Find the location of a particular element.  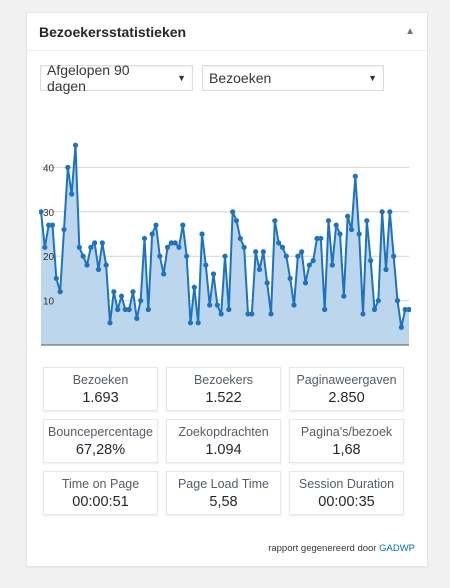

arrow-up-icon: ▲ is located at coordinates (410, 31).